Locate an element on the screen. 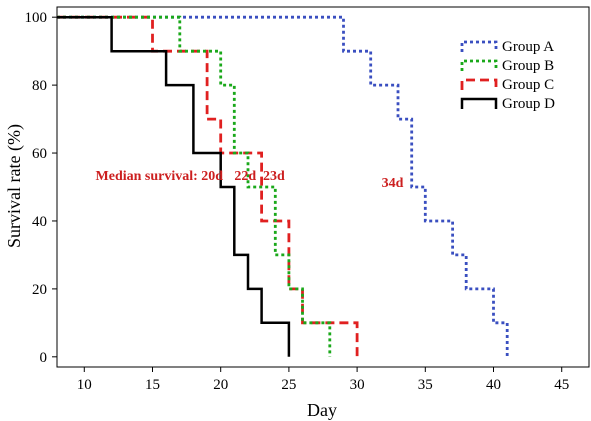  x-tick-label: 10 is located at coordinates (84, 385).